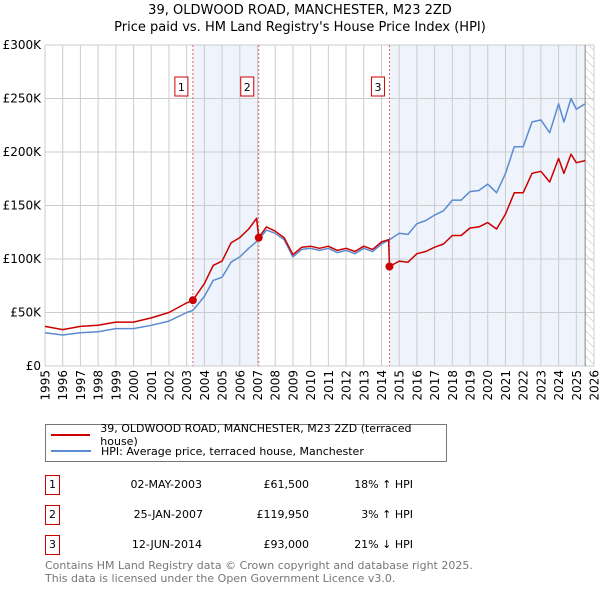 The height and width of the screenshot is (590, 600). Describe the element at coordinates (258, 385) in the screenshot. I see `x-tick-label: 2007` at that location.